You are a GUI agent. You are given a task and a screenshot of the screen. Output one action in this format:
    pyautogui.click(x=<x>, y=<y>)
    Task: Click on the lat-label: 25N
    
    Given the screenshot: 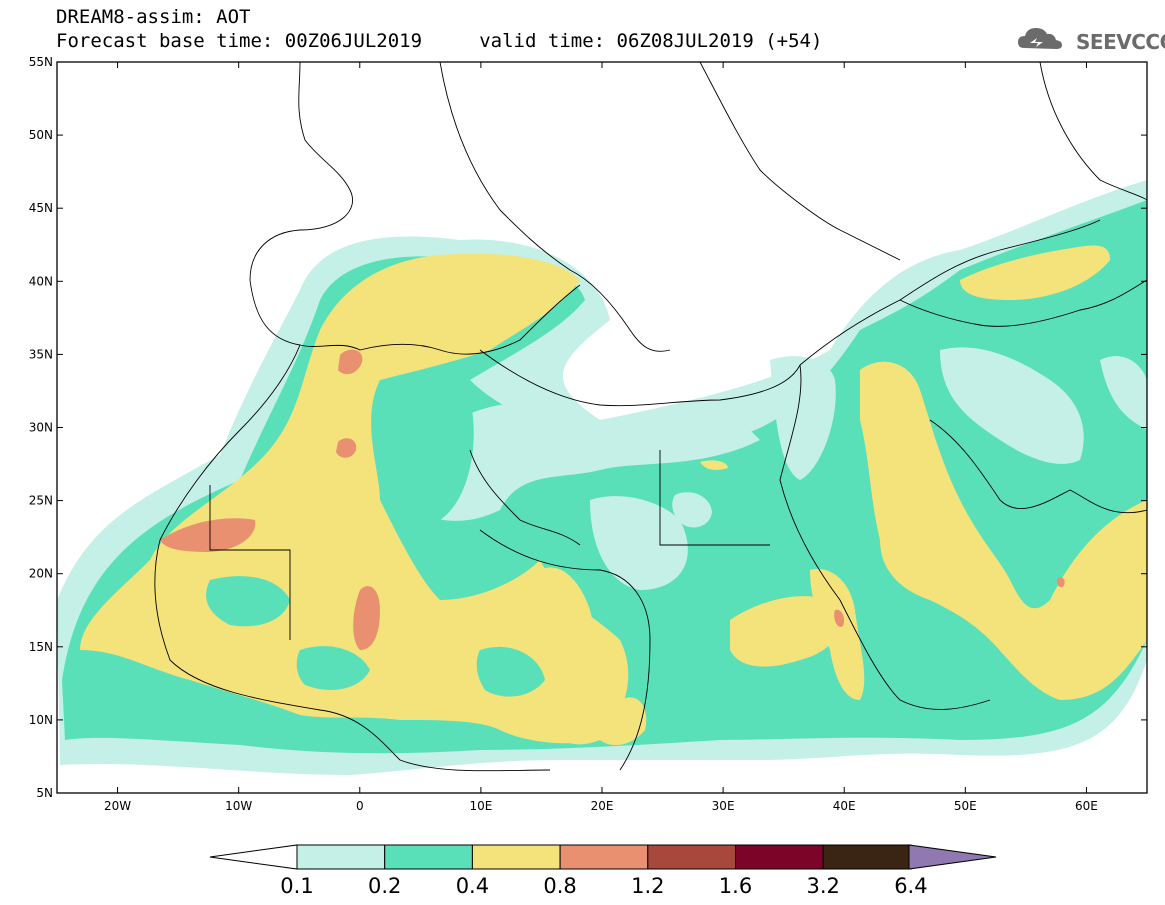 What is the action you would take?
    pyautogui.click(x=41, y=501)
    